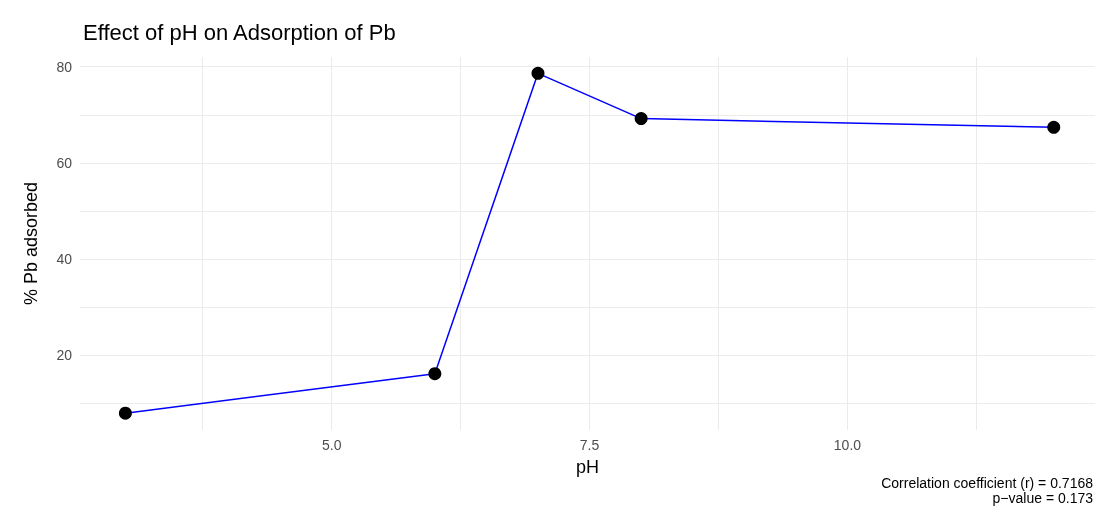 The width and height of the screenshot is (1105, 515). What do you see at coordinates (987, 483) in the screenshot?
I see `text: Correlation coefficient (r) = 0.7168` at bounding box center [987, 483].